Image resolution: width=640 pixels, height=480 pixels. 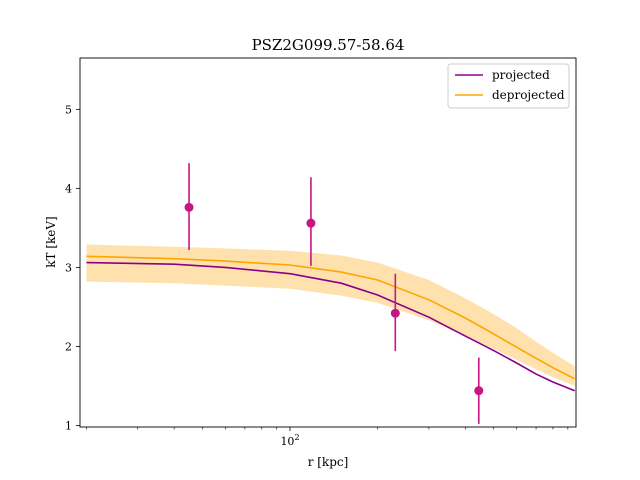 What do you see at coordinates (68, 267) in the screenshot?
I see `y-tick-label: 3` at bounding box center [68, 267].